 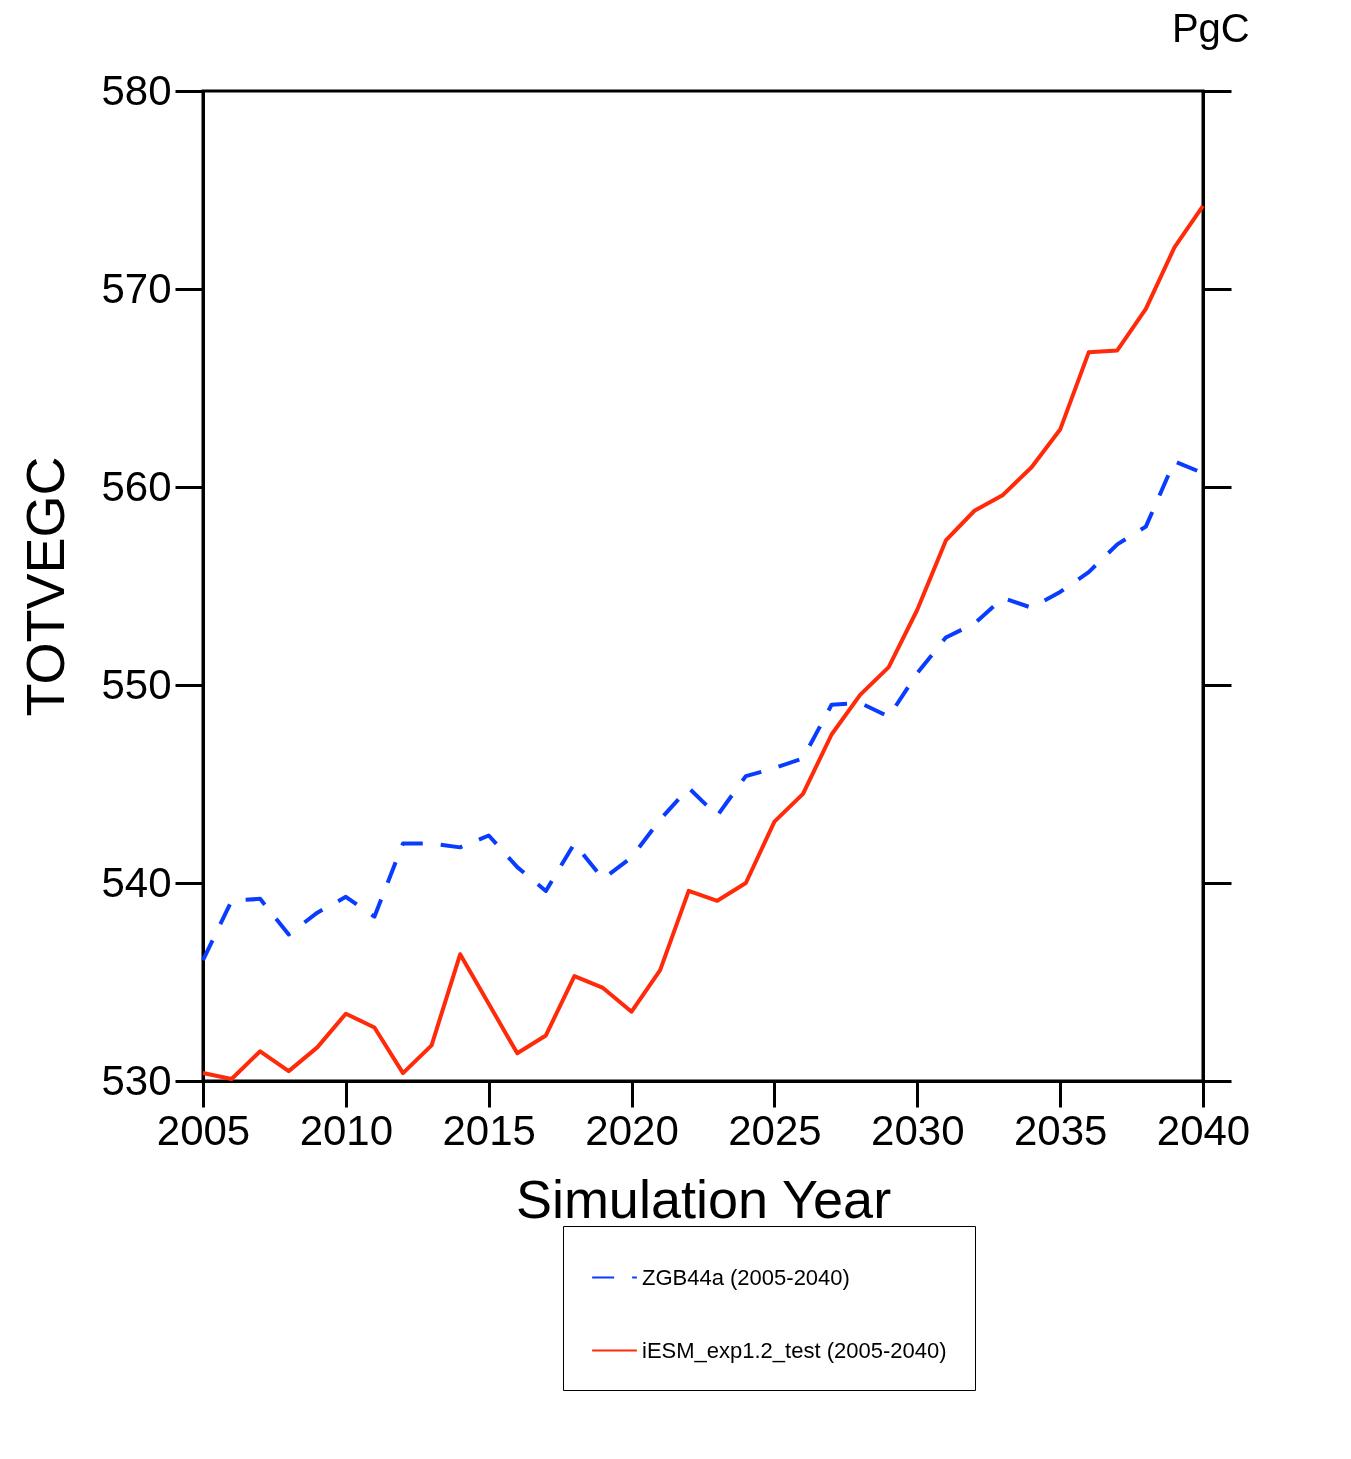 I want to click on y-tick-label: 580, so click(x=136, y=90).